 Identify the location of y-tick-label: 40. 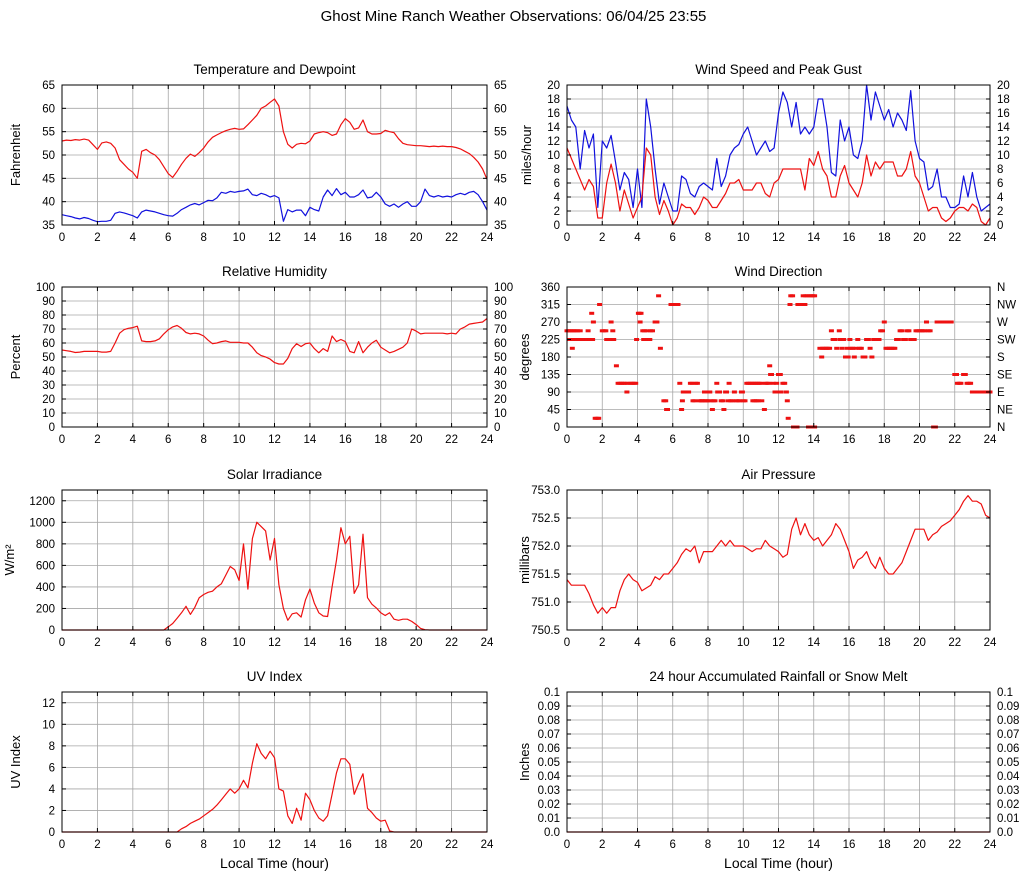
(48, 372).